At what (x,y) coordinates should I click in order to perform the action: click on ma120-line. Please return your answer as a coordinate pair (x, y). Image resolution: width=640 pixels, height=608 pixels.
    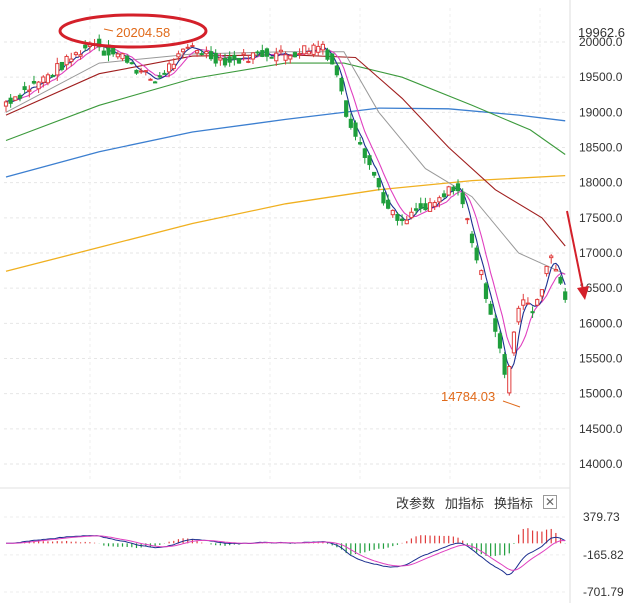
    Looking at the image, I should click on (285, 142).